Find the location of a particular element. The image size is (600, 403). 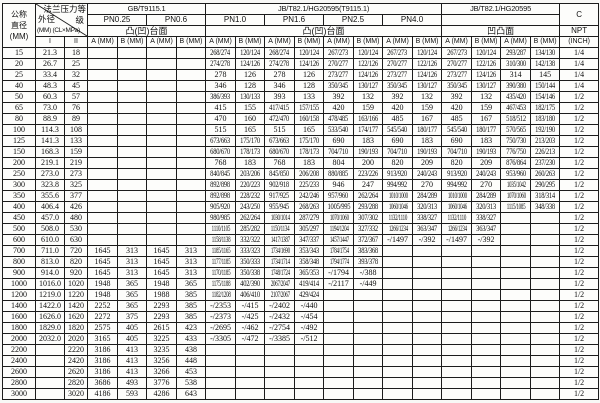

cell: 405 is located at coordinates (132, 328).